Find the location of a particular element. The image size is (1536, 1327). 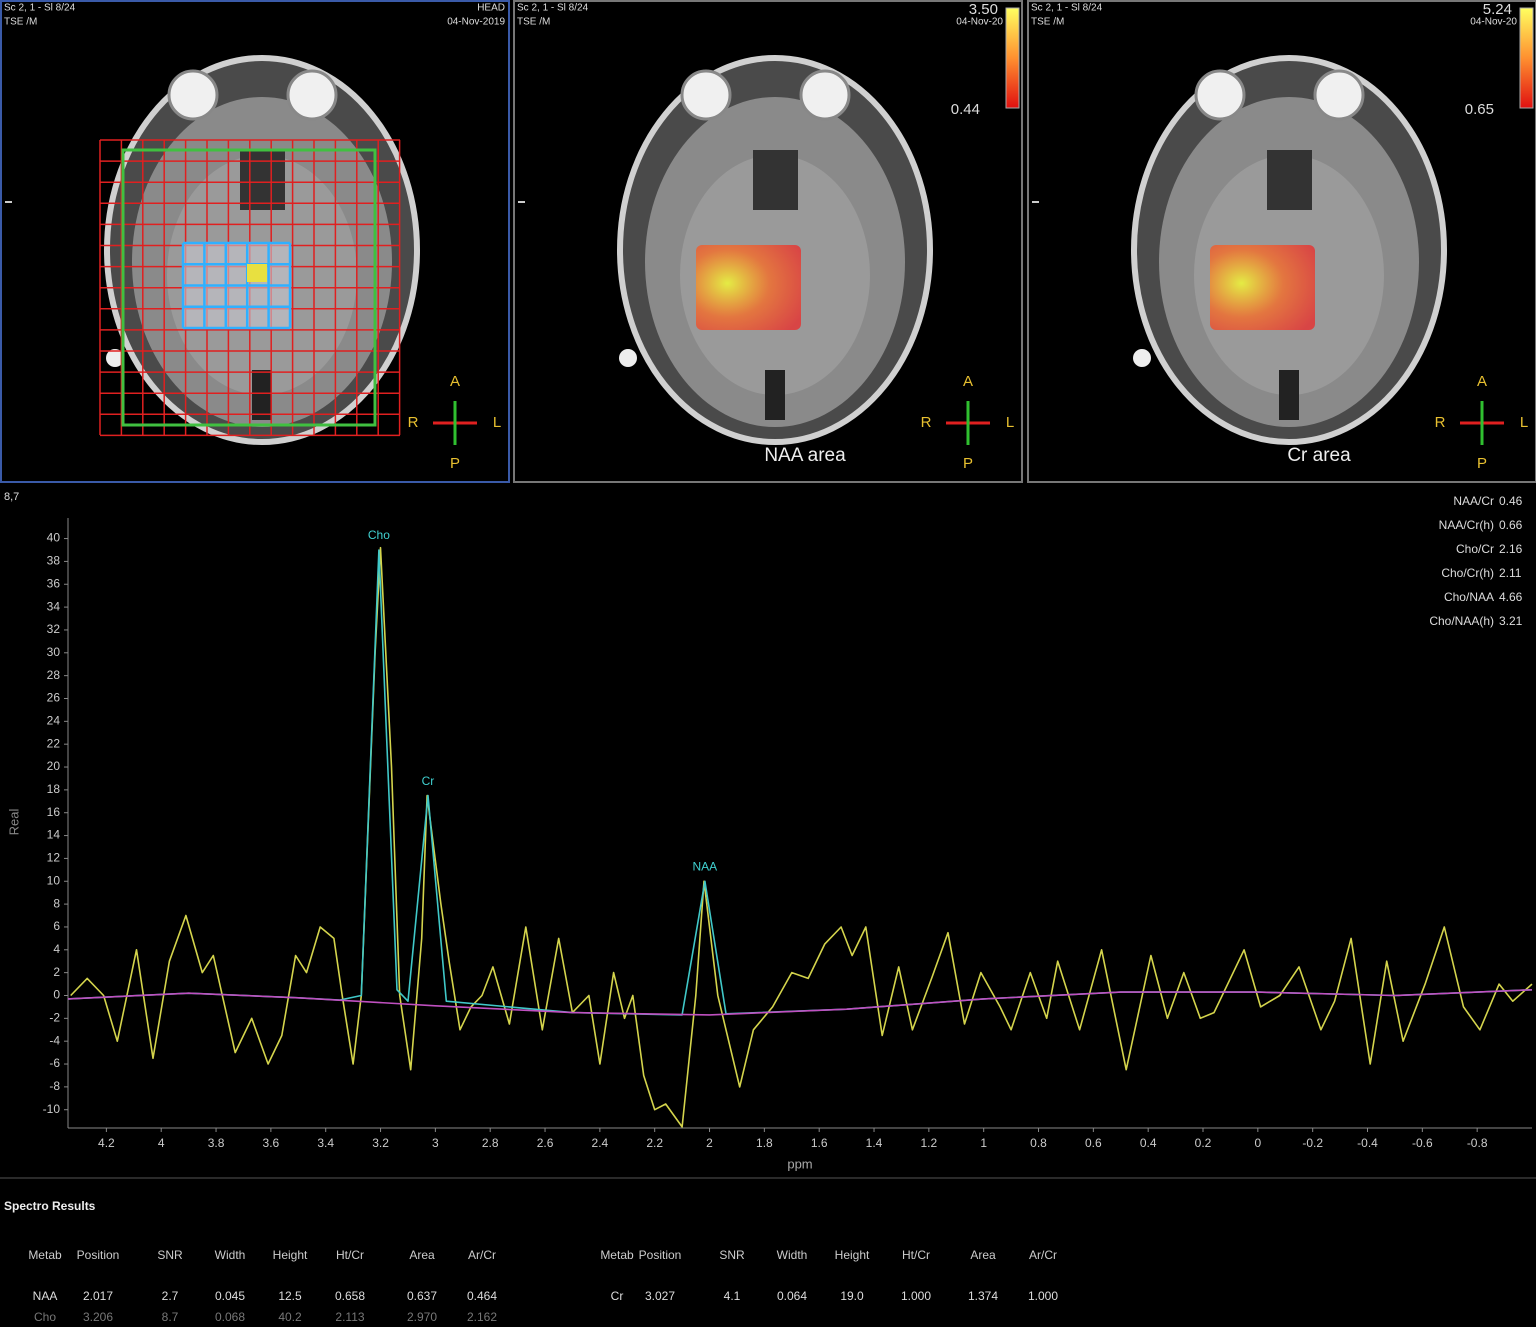

y-tick-label: 2 is located at coordinates (56, 972).